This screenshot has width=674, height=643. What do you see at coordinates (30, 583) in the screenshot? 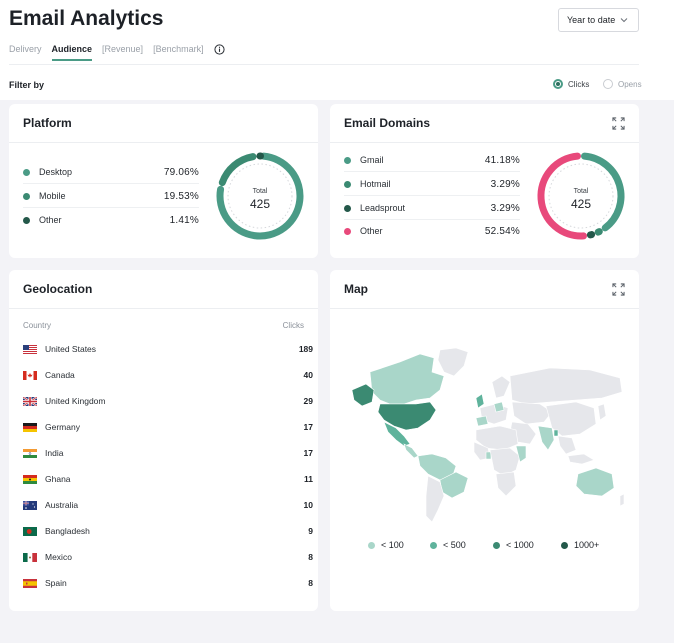
I see `flag-es-icon` at bounding box center [30, 583].